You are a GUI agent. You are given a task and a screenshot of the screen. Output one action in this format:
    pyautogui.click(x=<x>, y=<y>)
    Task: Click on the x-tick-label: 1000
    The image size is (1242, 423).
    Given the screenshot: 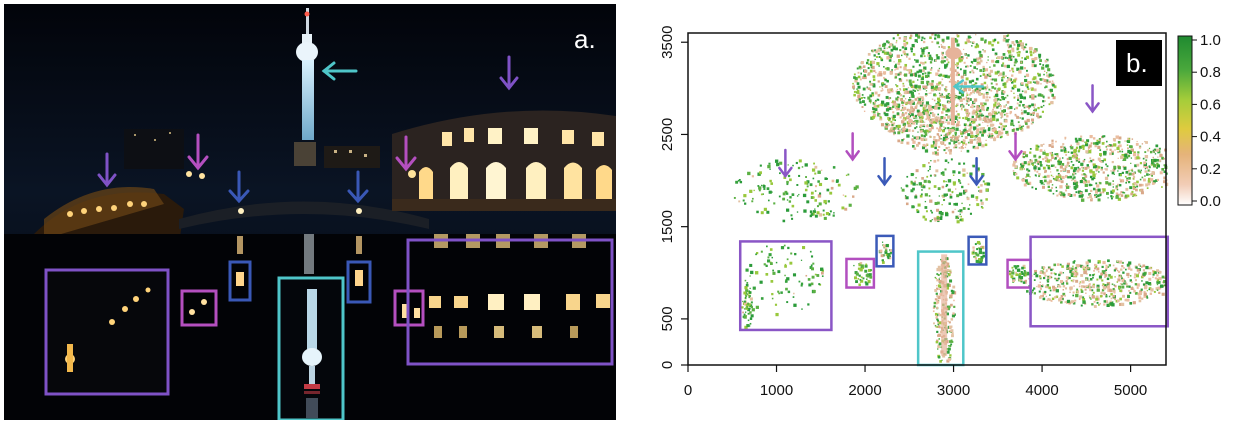 What is the action you would take?
    pyautogui.click(x=776, y=390)
    